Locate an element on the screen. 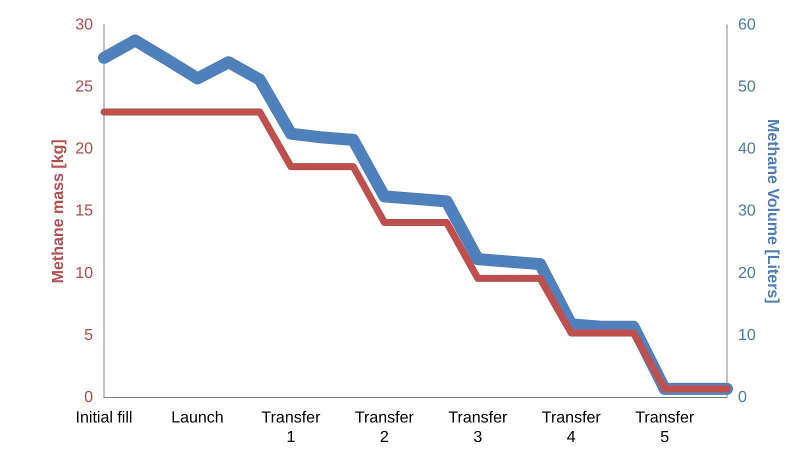 The image size is (806, 460). y-axis-title: Methane mass [kg] is located at coordinates (59, 211).